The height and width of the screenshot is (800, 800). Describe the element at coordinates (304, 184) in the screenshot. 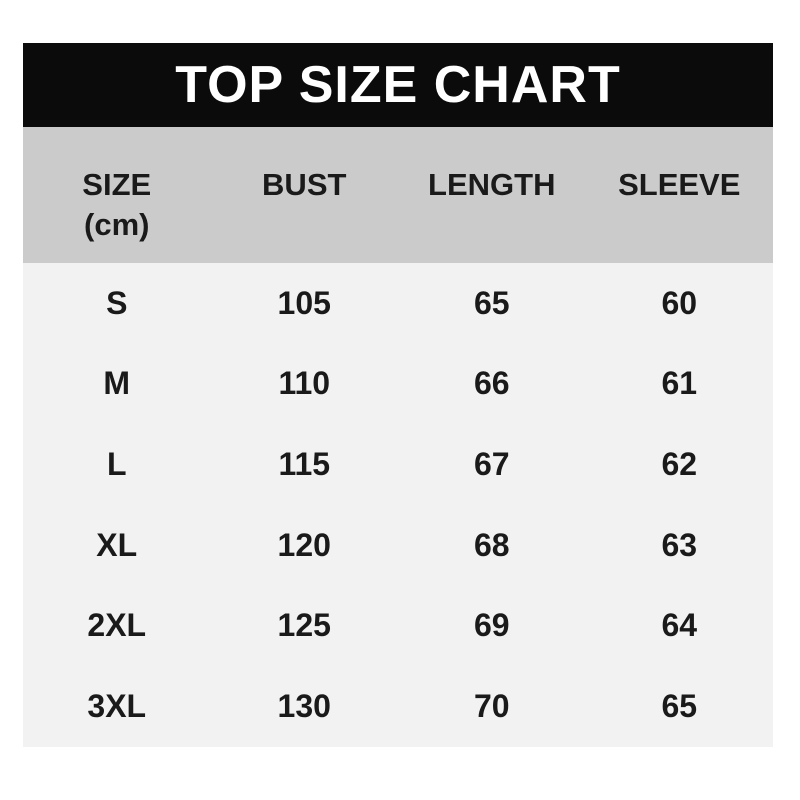

I see `column-header-bust: BUST` at that location.